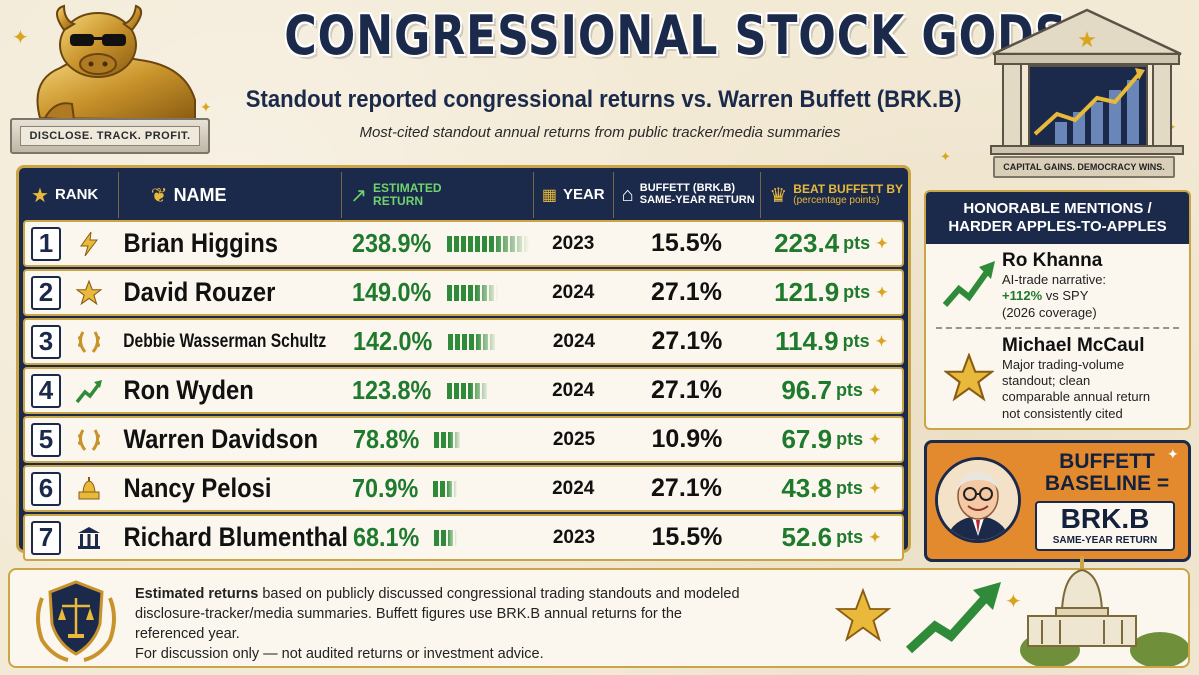  I want to click on rank-cell: 7, so click(72, 537).